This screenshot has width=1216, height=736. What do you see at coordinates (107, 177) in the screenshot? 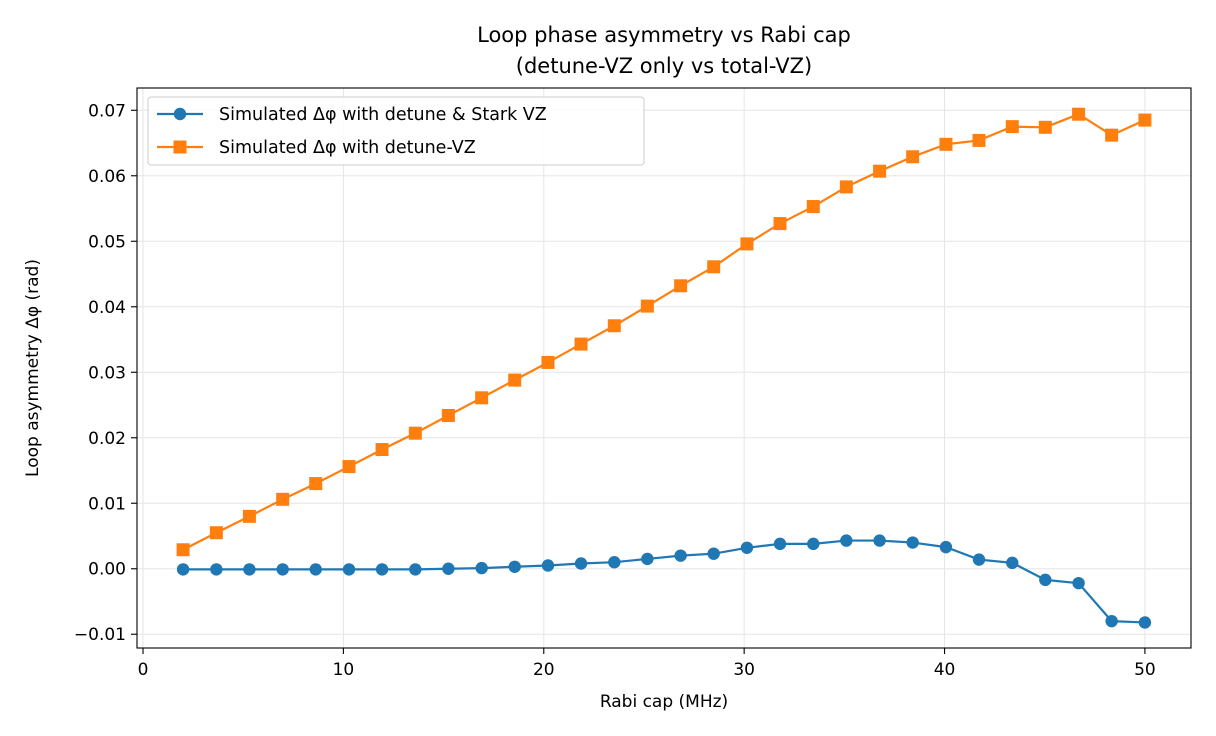
I see `y-tick-label: 0.06` at bounding box center [107, 177].